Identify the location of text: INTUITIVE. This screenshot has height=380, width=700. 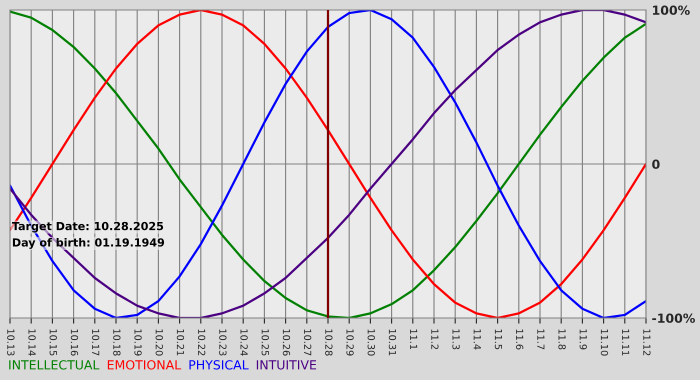
(286, 365).